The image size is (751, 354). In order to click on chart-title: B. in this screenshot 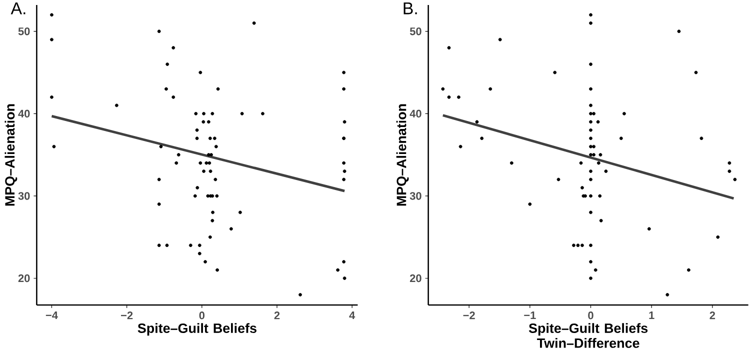, I will do `click(410, 8)`.